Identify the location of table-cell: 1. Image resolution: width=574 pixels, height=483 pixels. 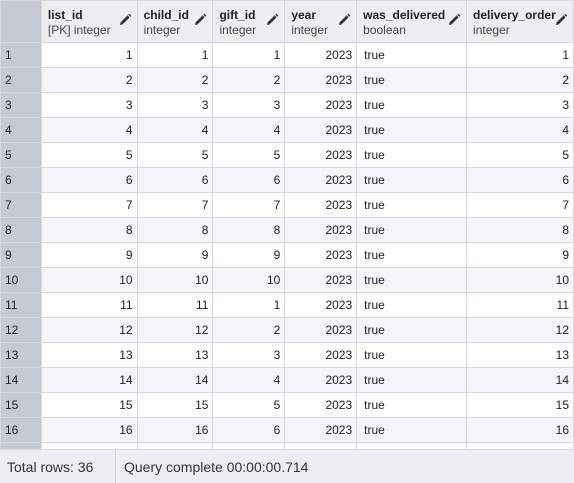
(520, 55).